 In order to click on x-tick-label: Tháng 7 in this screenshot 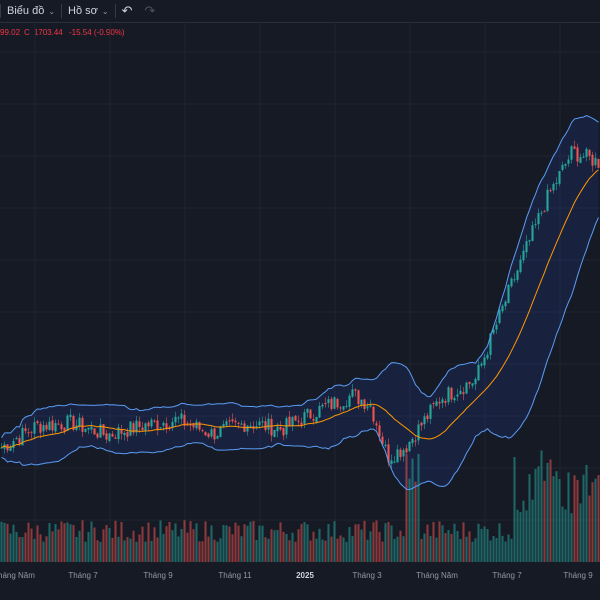, I will do `click(507, 575)`.